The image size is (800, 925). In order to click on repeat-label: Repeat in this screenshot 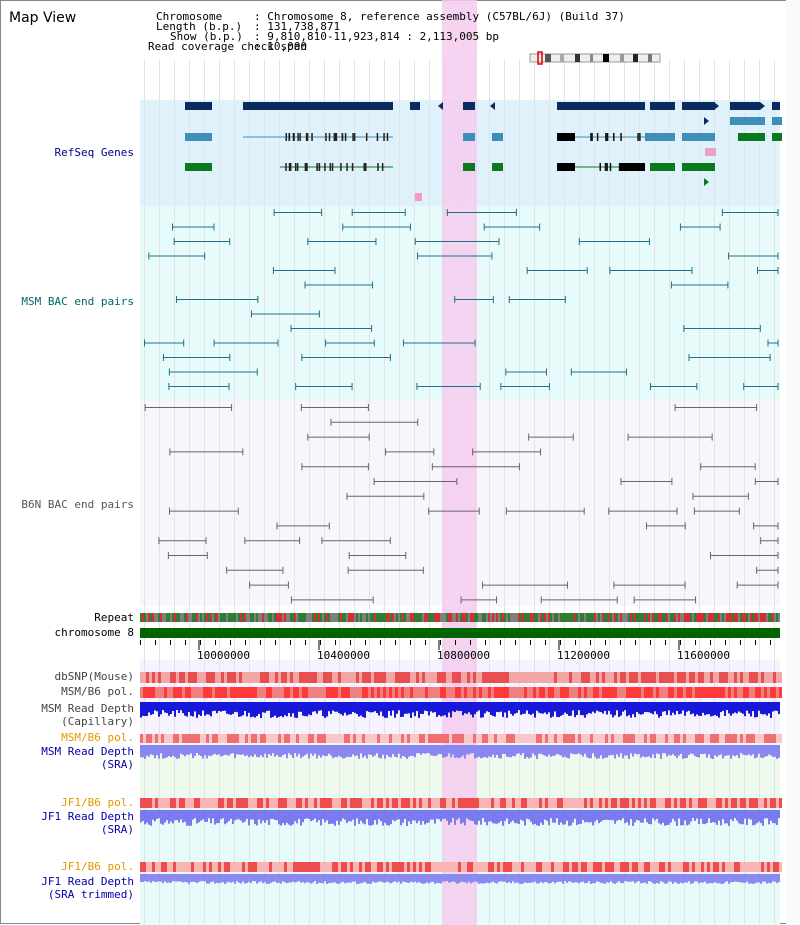, I will do `click(114, 617)`.